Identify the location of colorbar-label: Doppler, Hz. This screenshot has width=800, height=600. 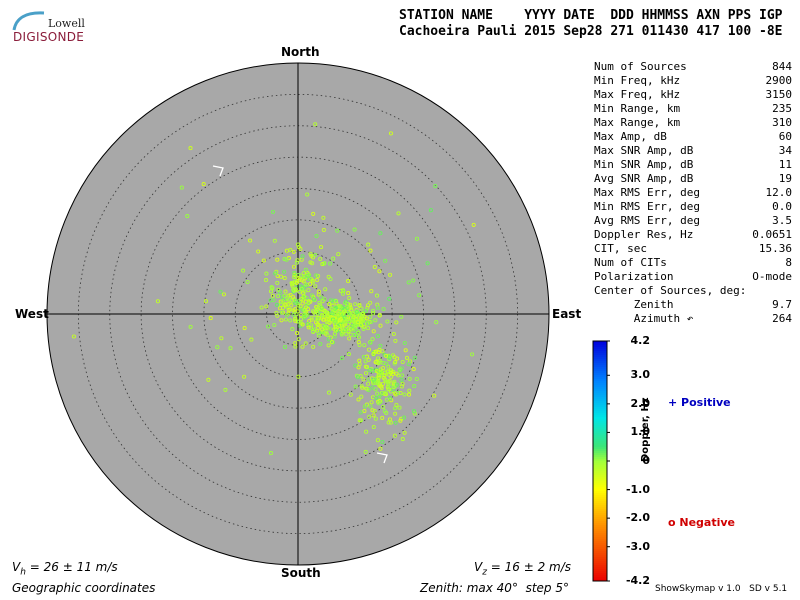
(645, 429).